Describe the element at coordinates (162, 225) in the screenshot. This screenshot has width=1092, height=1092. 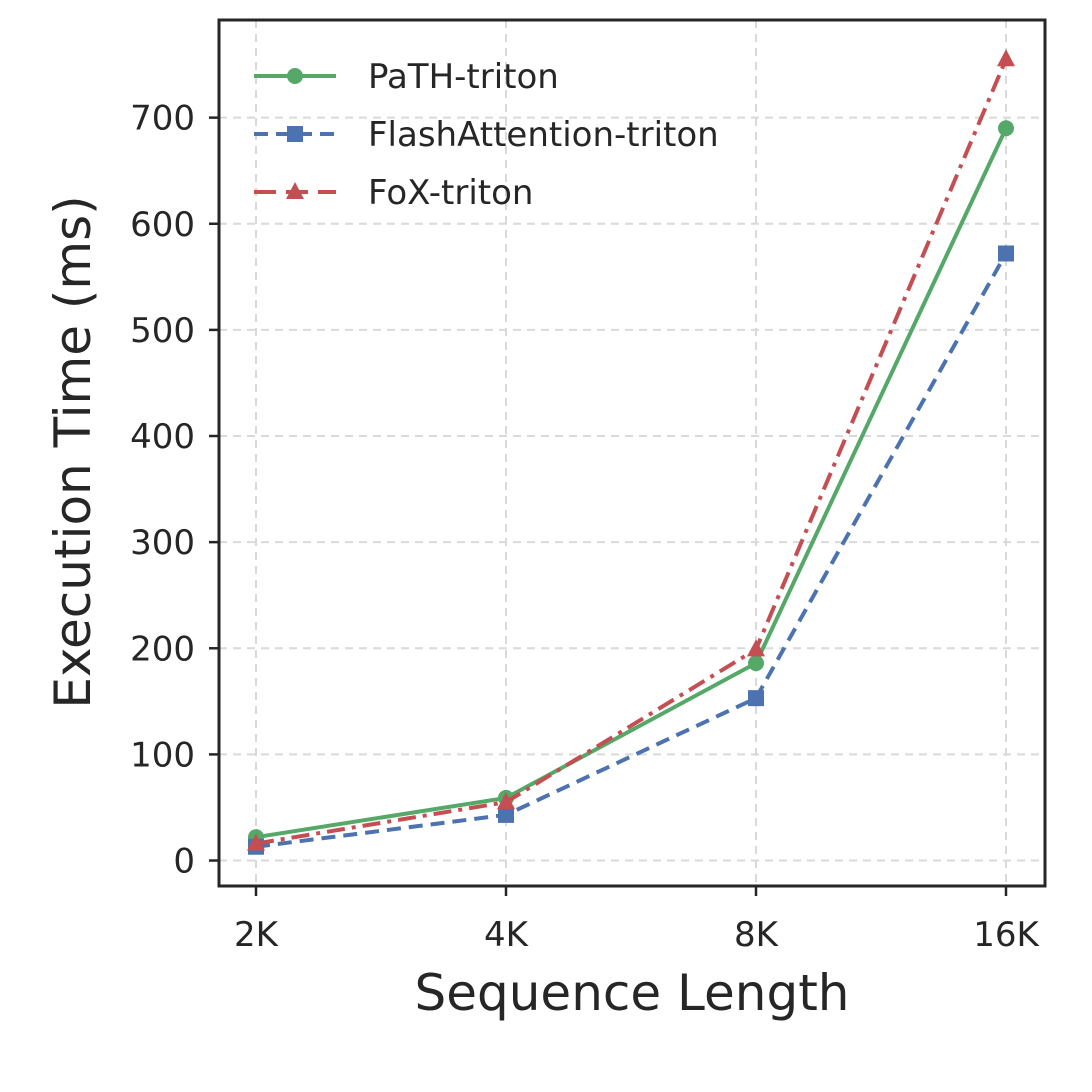
I see `y-tick-label: 600` at that location.